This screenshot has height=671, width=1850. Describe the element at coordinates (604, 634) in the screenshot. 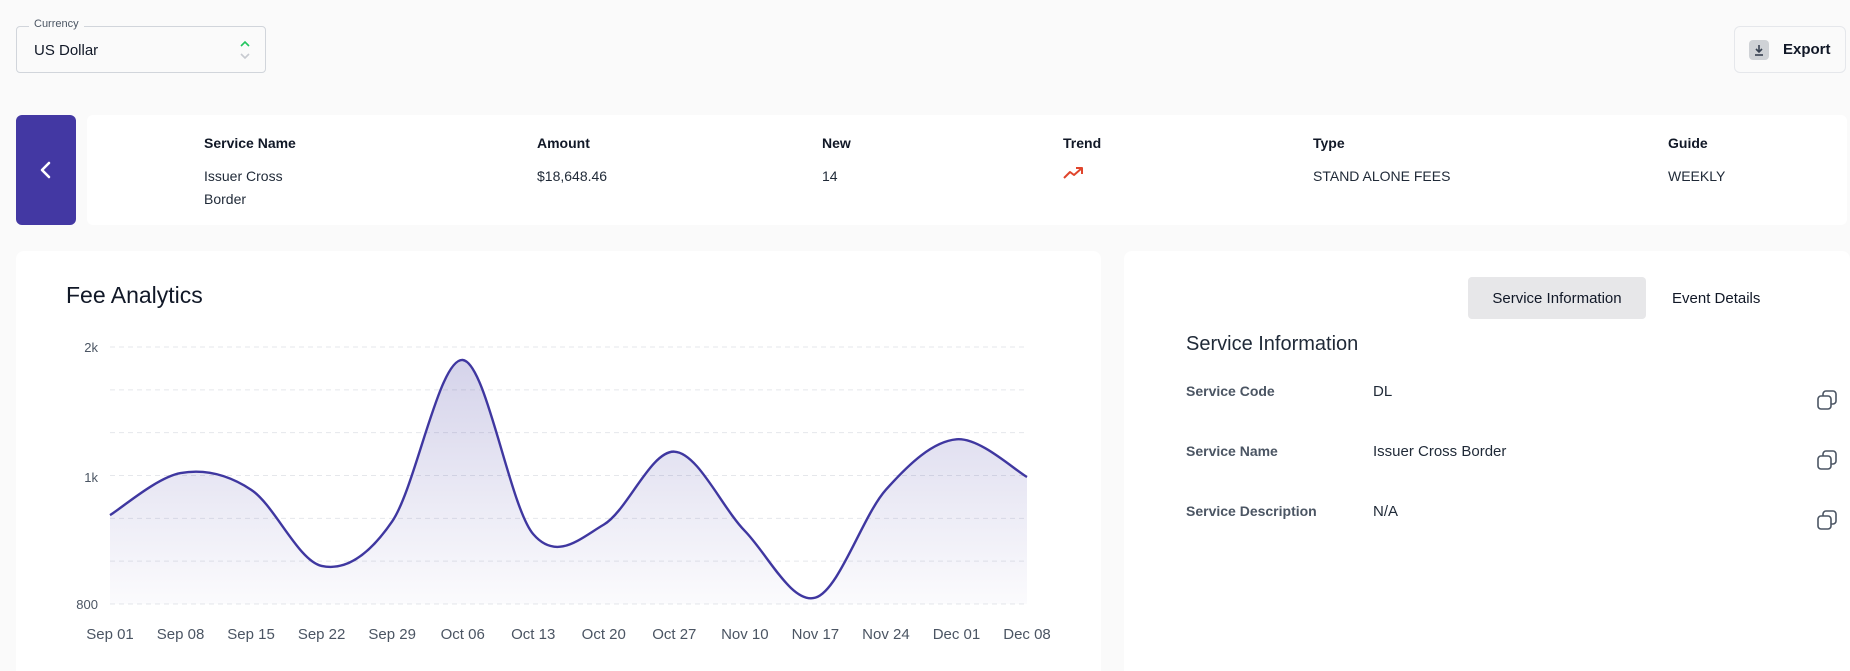

I see `x-tick-label: Oct 20` at that location.